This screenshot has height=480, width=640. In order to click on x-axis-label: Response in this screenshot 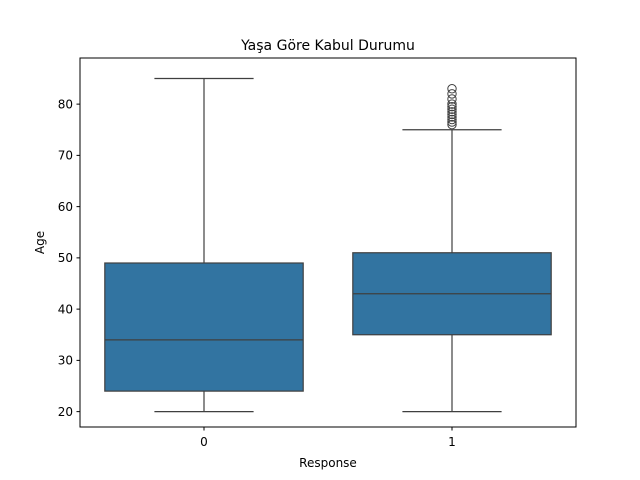, I will do `click(328, 463)`.